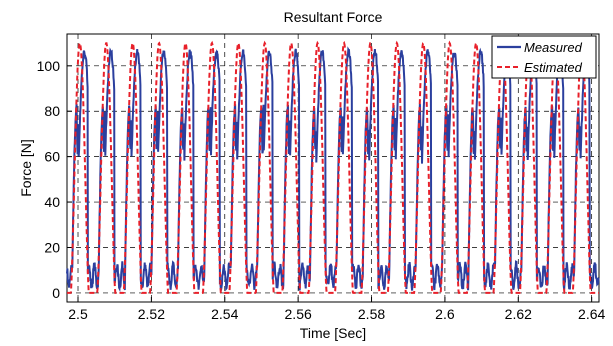  Describe the element at coordinates (298, 314) in the screenshot. I see `x-tick-label: 2.56` at that location.